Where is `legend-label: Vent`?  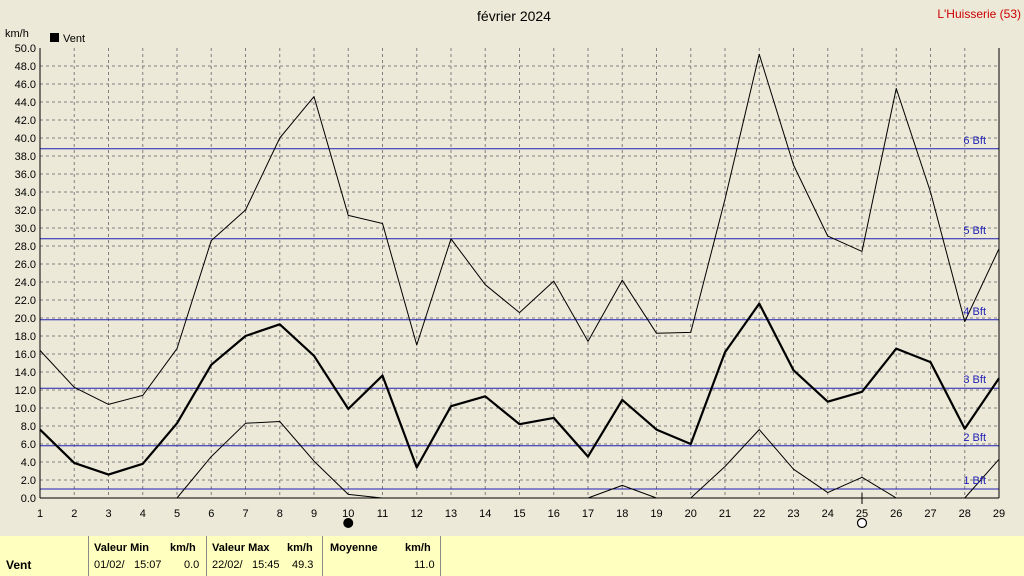
legend-label: Vent is located at coordinates (74, 39).